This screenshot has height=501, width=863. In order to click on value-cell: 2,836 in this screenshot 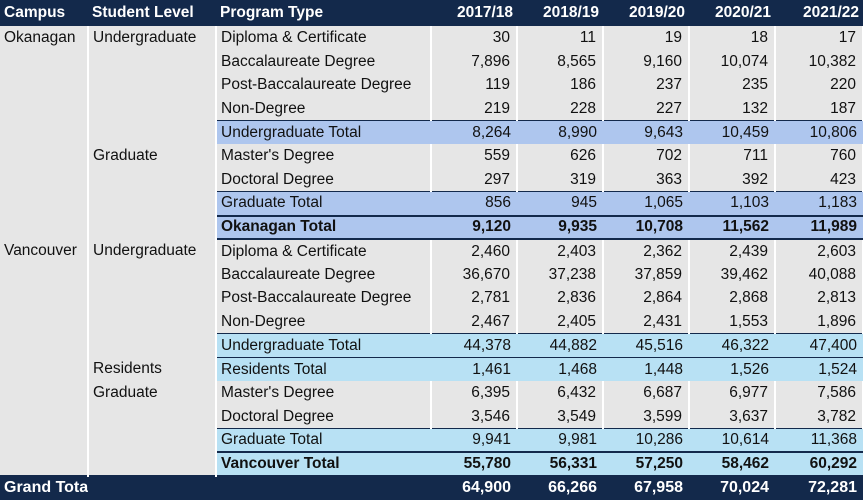, I will do `click(560, 298)`.